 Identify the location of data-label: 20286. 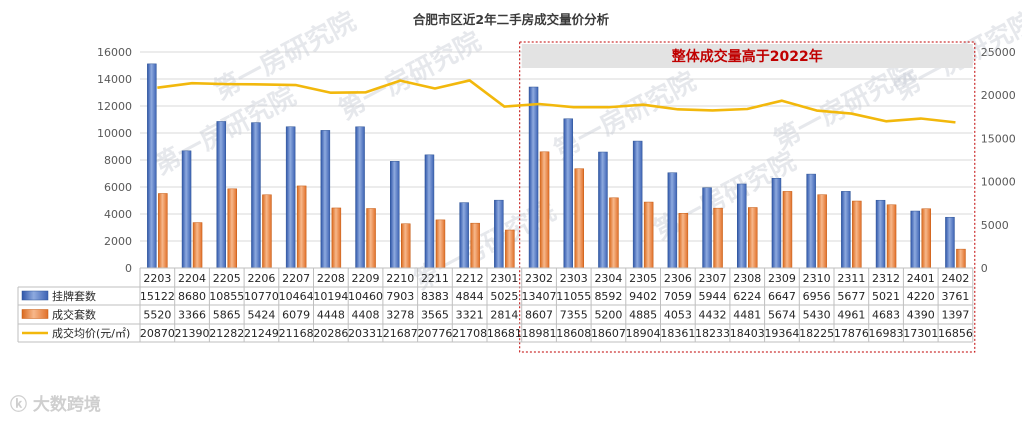
(330, 333).